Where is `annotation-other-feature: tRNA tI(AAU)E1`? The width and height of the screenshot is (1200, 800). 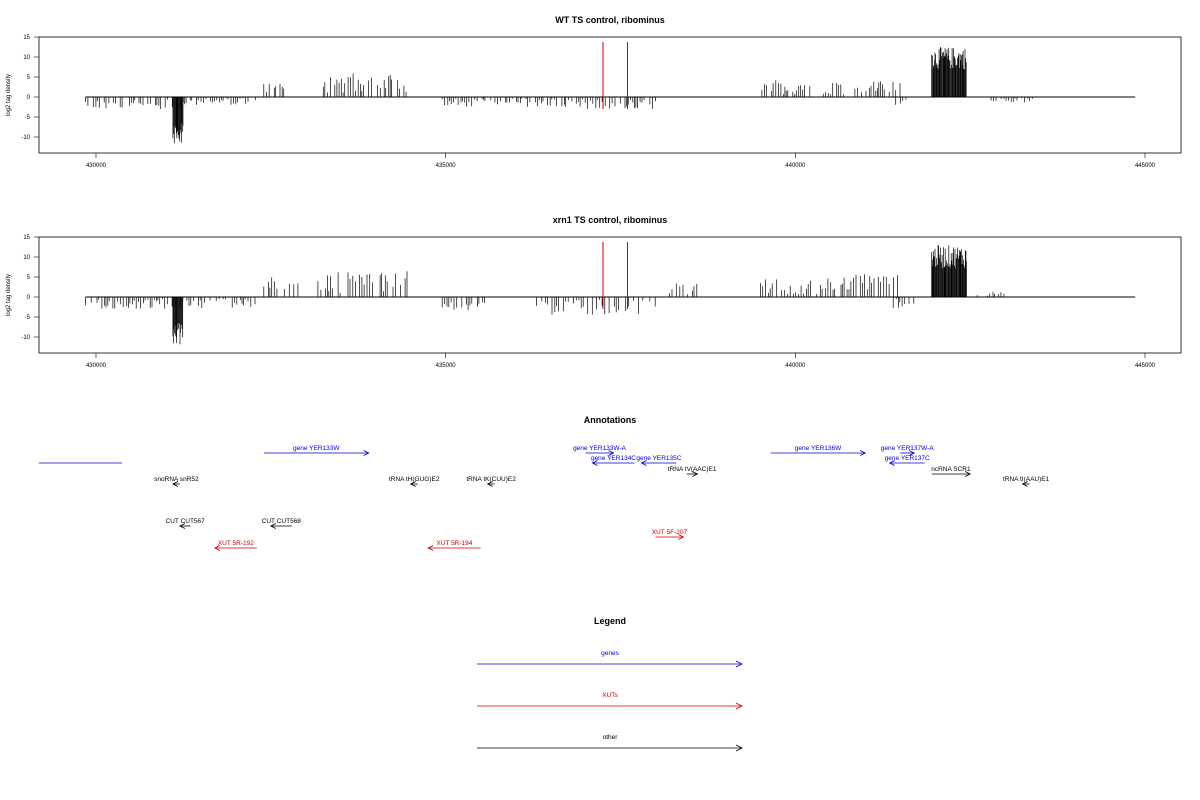 annotation-other-feature: tRNA tI(AAU)E1 is located at coordinates (1026, 481).